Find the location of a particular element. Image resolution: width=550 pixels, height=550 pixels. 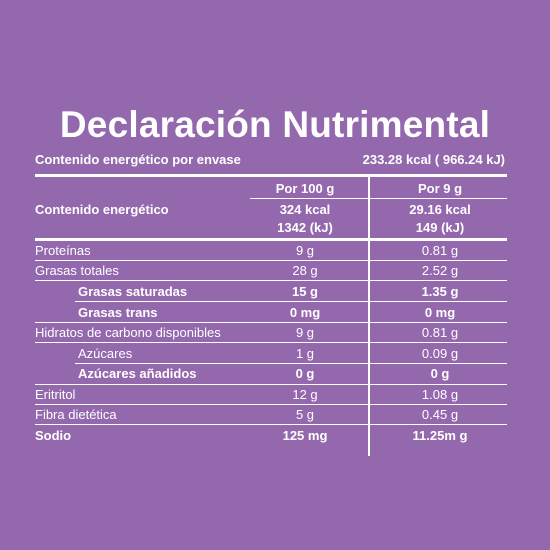

nutrient-label: Fibra dietética is located at coordinates (76, 414).